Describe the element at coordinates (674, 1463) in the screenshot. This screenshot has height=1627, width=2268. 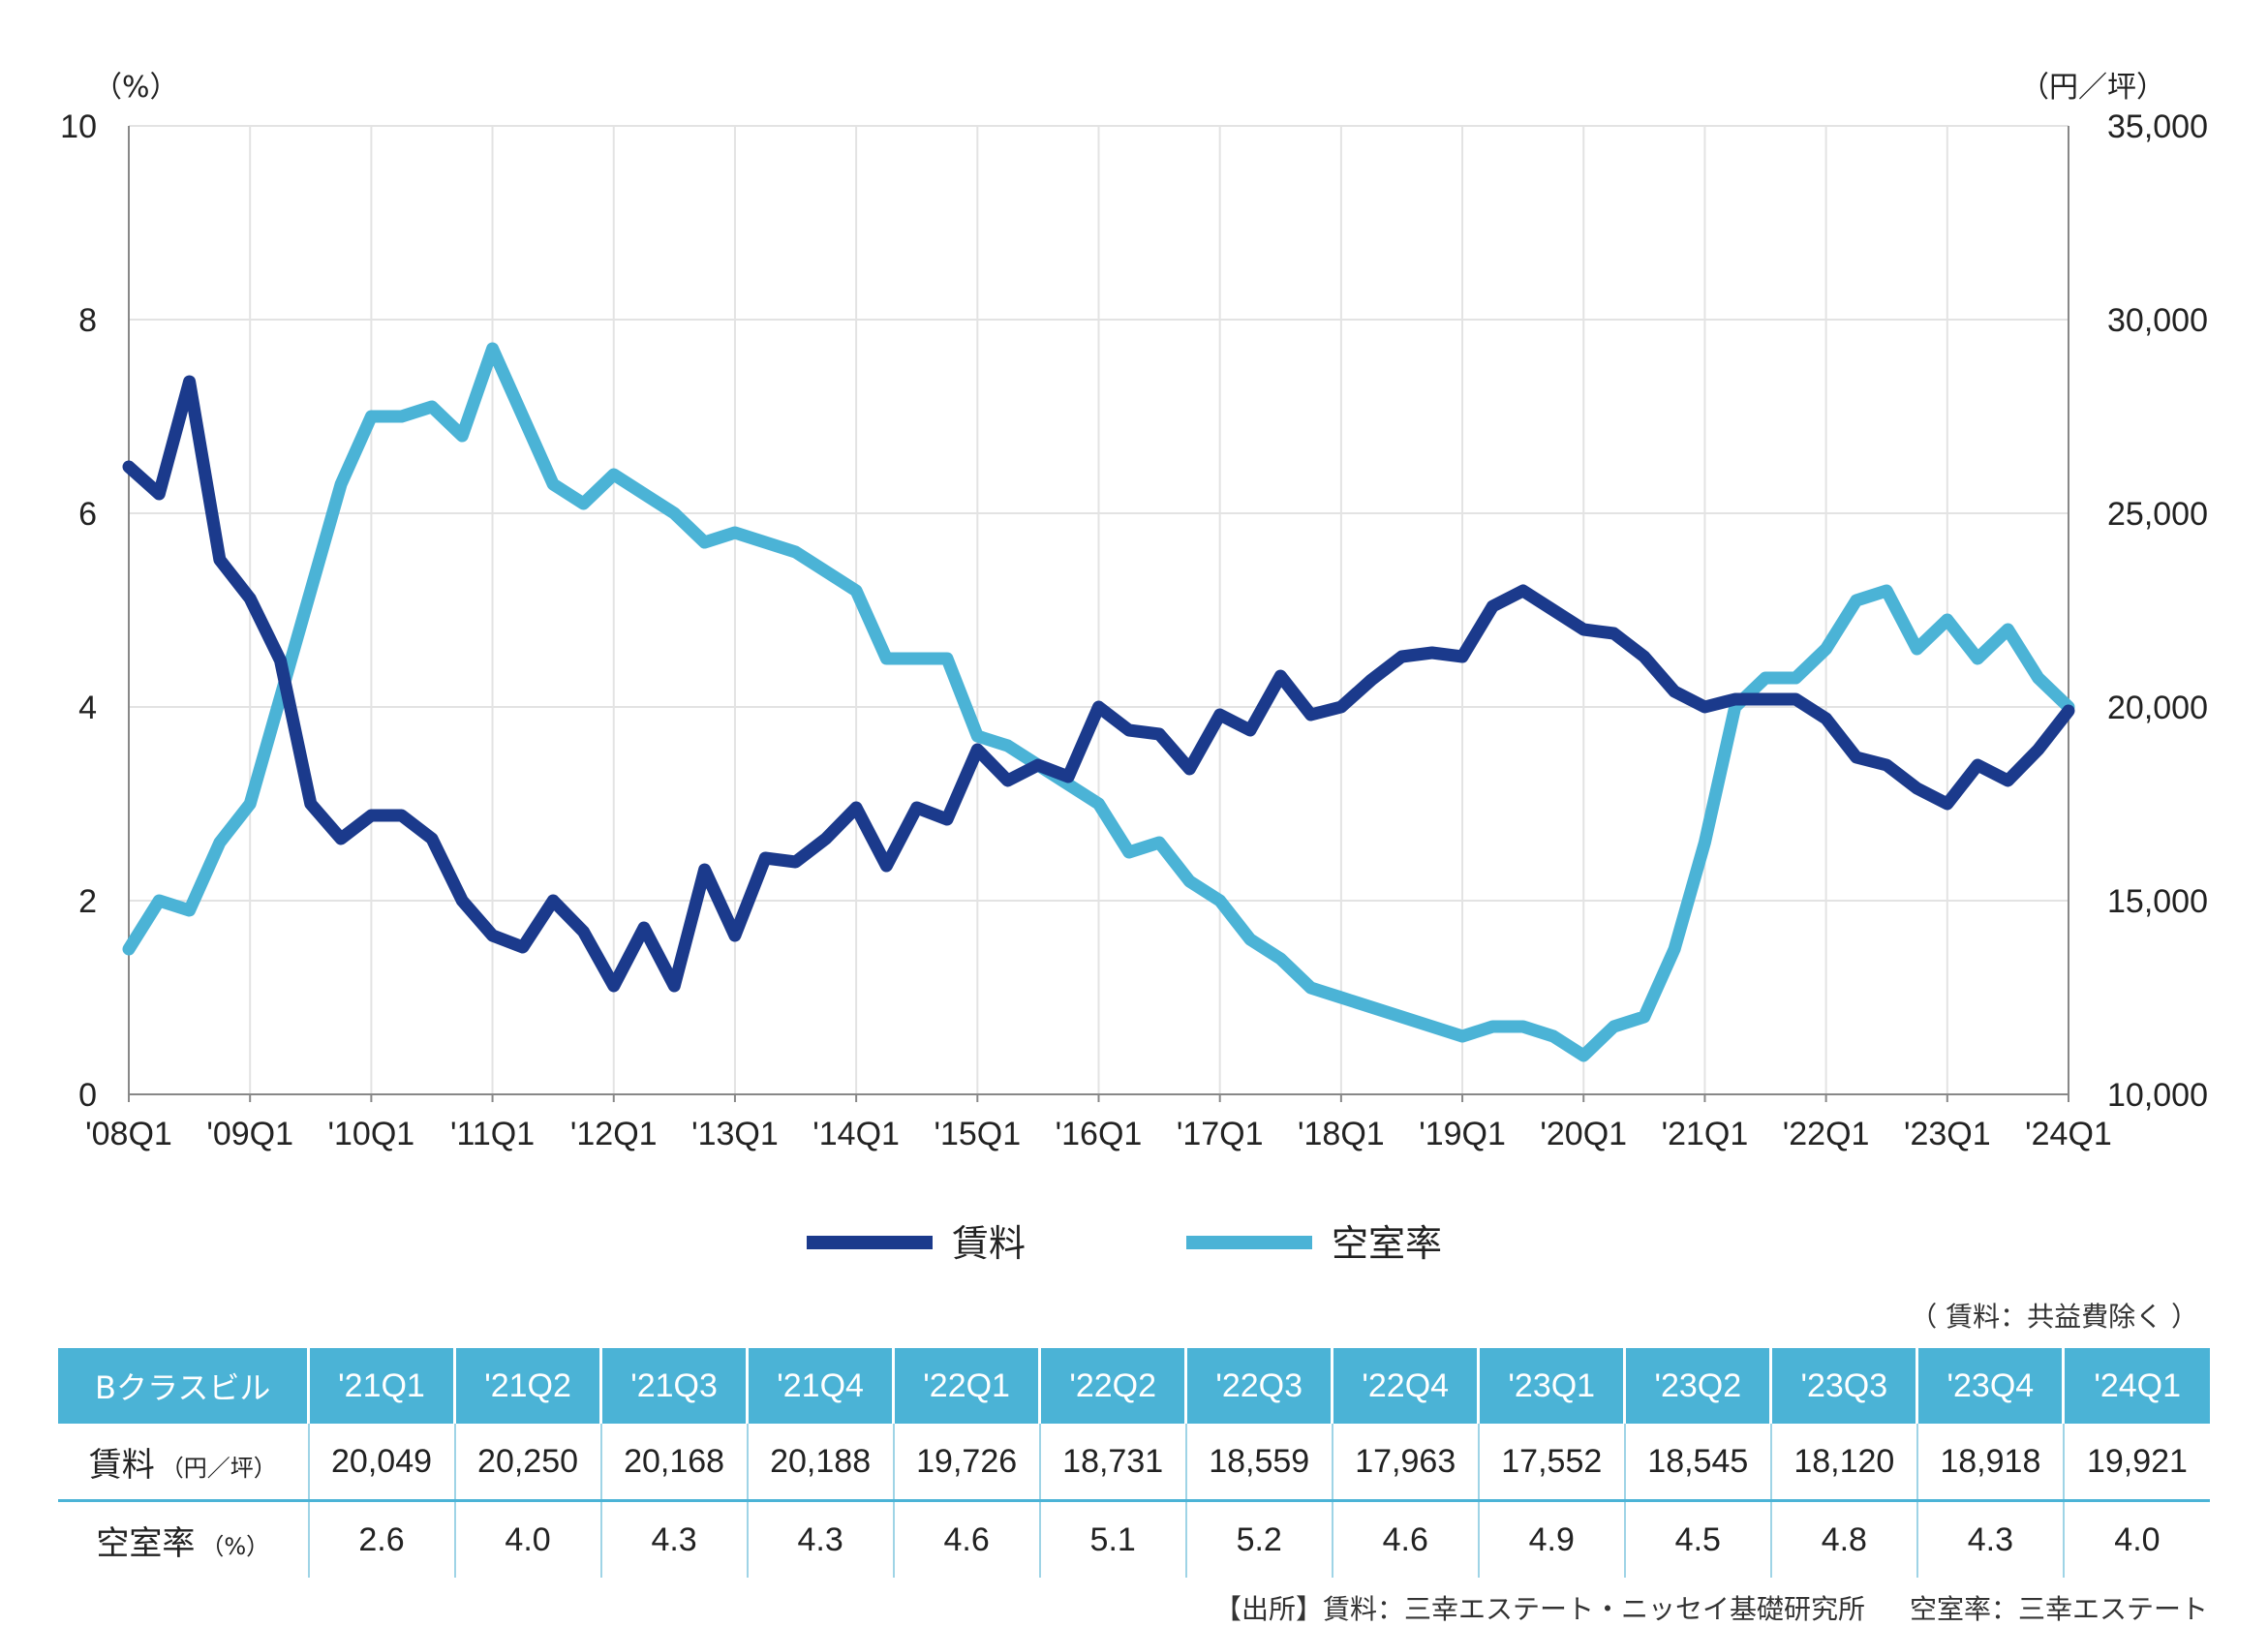
I see `table-cell: 20,168` at that location.